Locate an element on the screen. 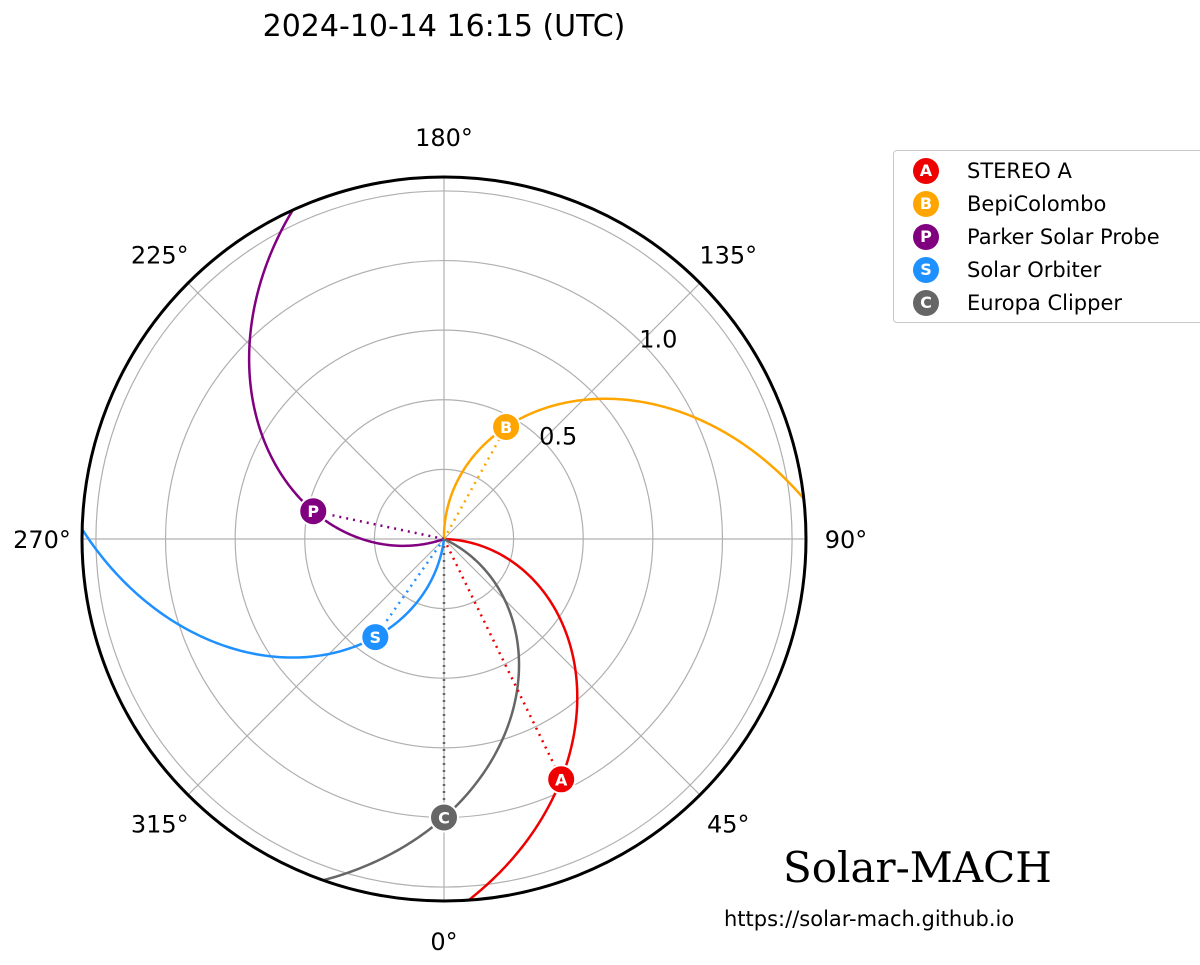 This screenshot has width=1200, height=965. legend-label: STEREO A is located at coordinates (1019, 170).